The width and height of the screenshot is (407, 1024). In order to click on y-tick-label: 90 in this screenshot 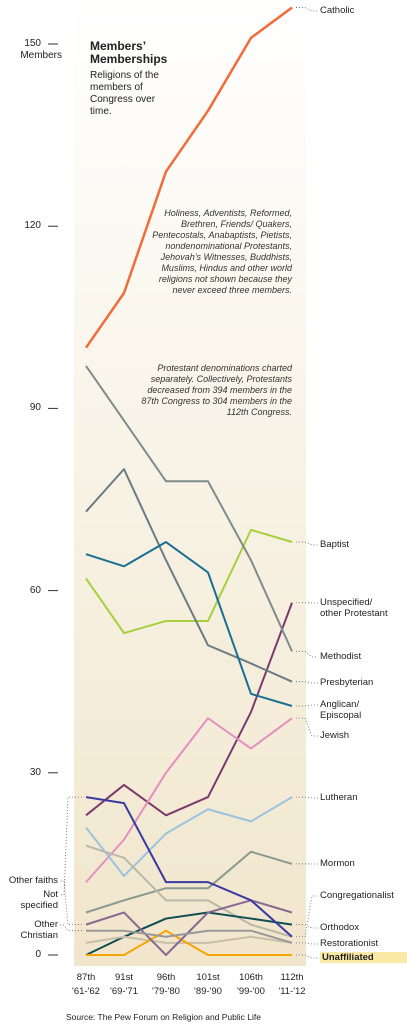, I will do `click(35, 408)`.